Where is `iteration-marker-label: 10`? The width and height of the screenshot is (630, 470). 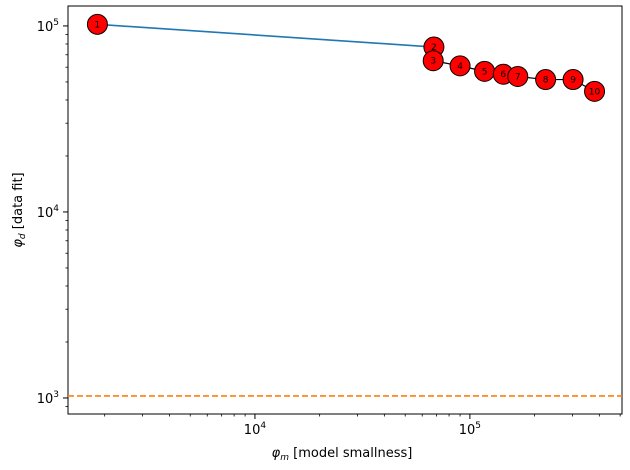 iteration-marker-label: 10 is located at coordinates (595, 92).